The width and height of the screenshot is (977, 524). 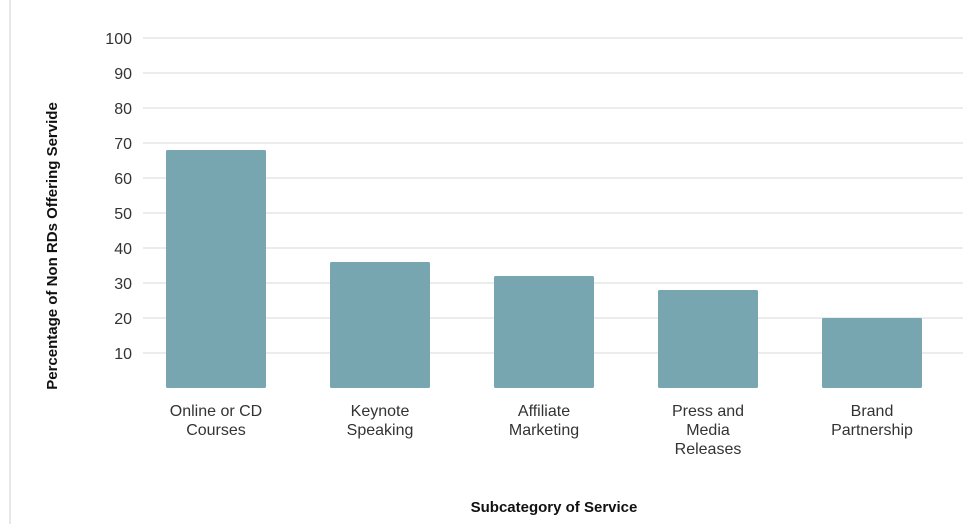 I want to click on x-category-label: Press and, so click(x=708, y=411).